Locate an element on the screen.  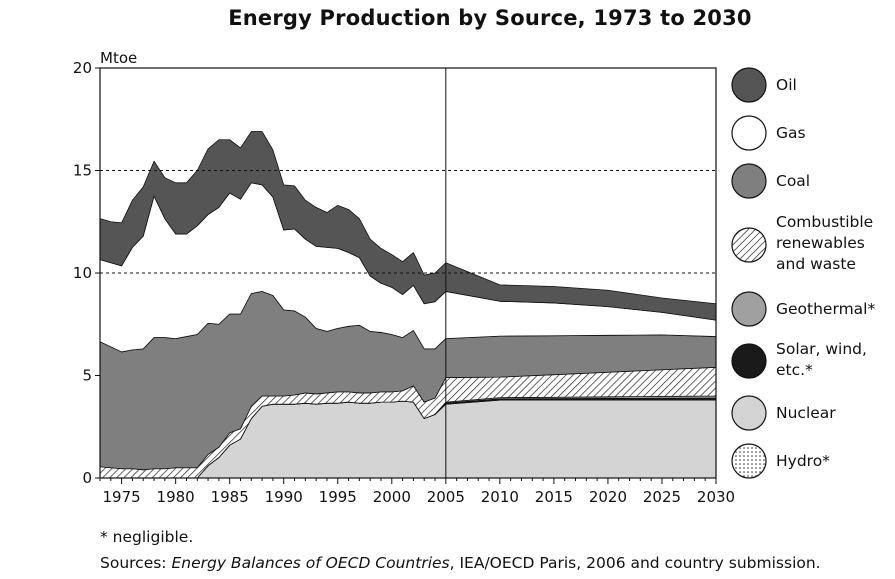
sources-prefix: Sources: is located at coordinates (136, 563).